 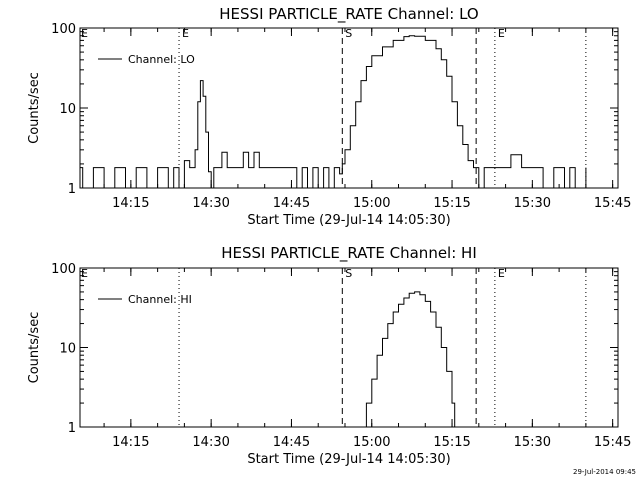 I want to click on legend-label: Channel: LO, so click(x=161, y=59).